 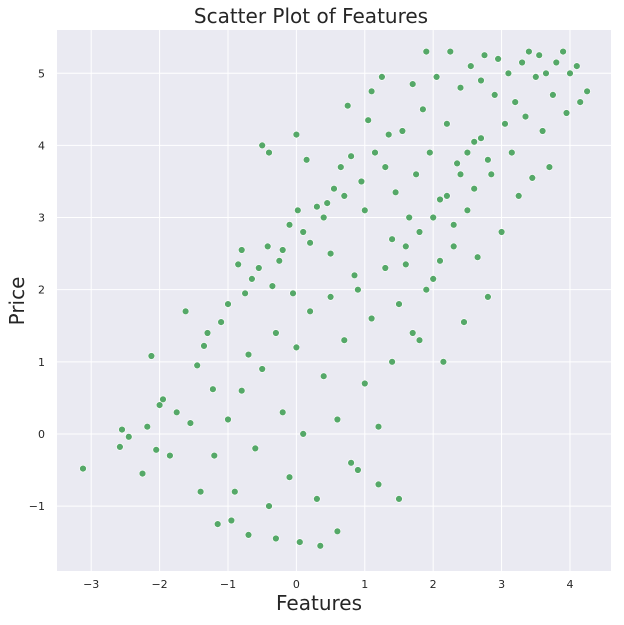 What do you see at coordinates (311, 16) in the screenshot?
I see `chart-title: Scatter Plot of Features` at bounding box center [311, 16].